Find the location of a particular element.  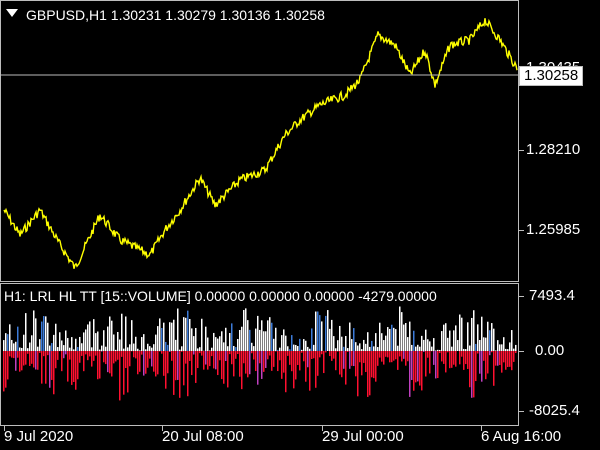

triangle-down-icon is located at coordinates (12, 13).